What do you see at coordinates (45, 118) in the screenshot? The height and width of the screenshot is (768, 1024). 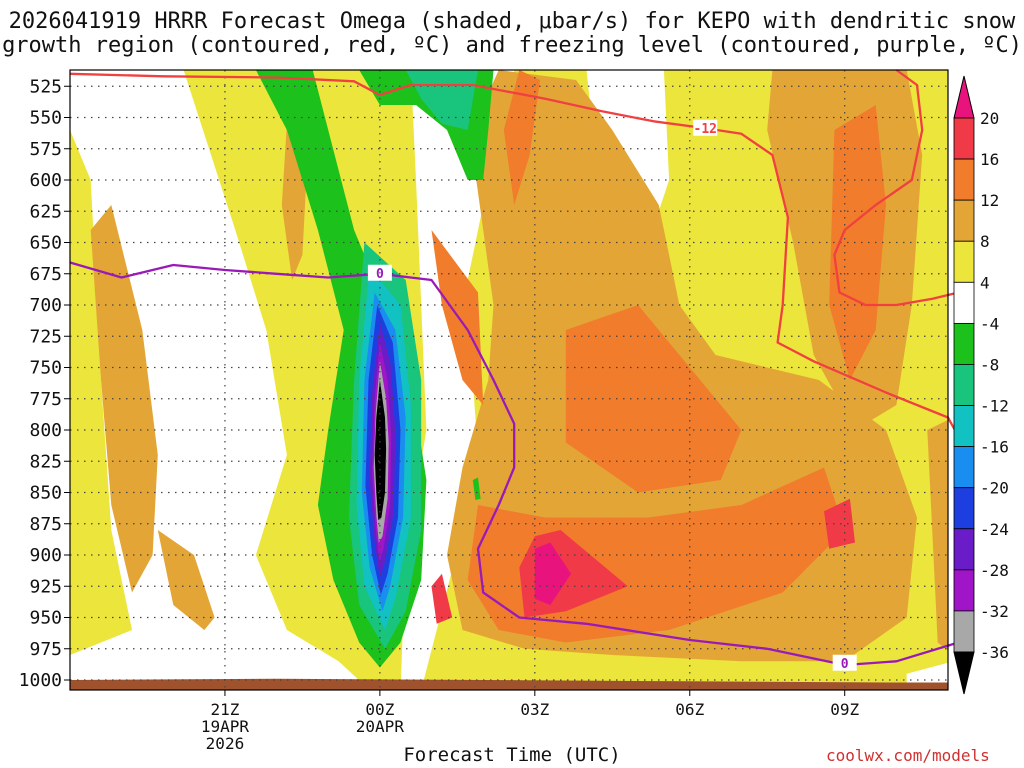 I see `y-tick-550: 550` at bounding box center [45, 118].